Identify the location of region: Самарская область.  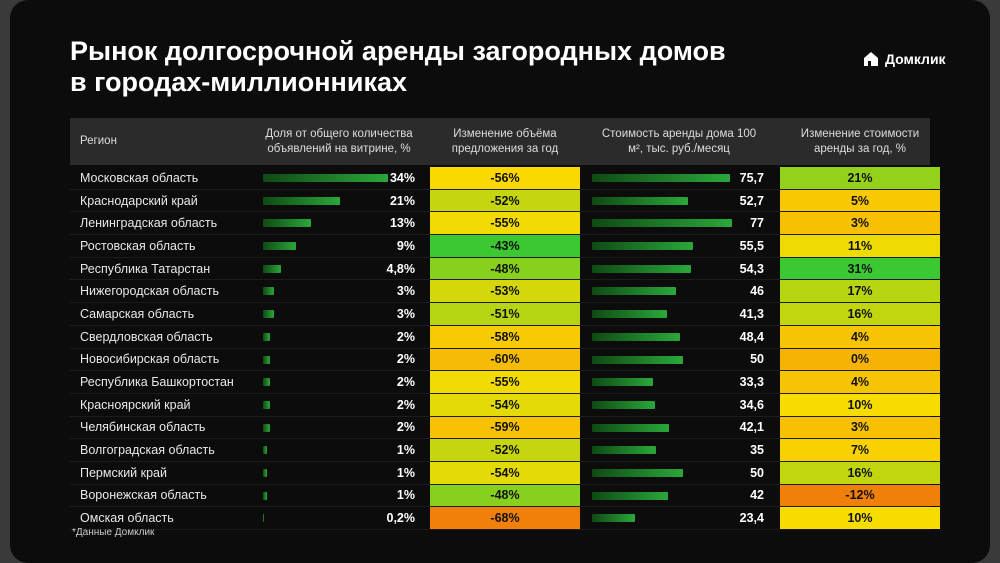
(137, 313).